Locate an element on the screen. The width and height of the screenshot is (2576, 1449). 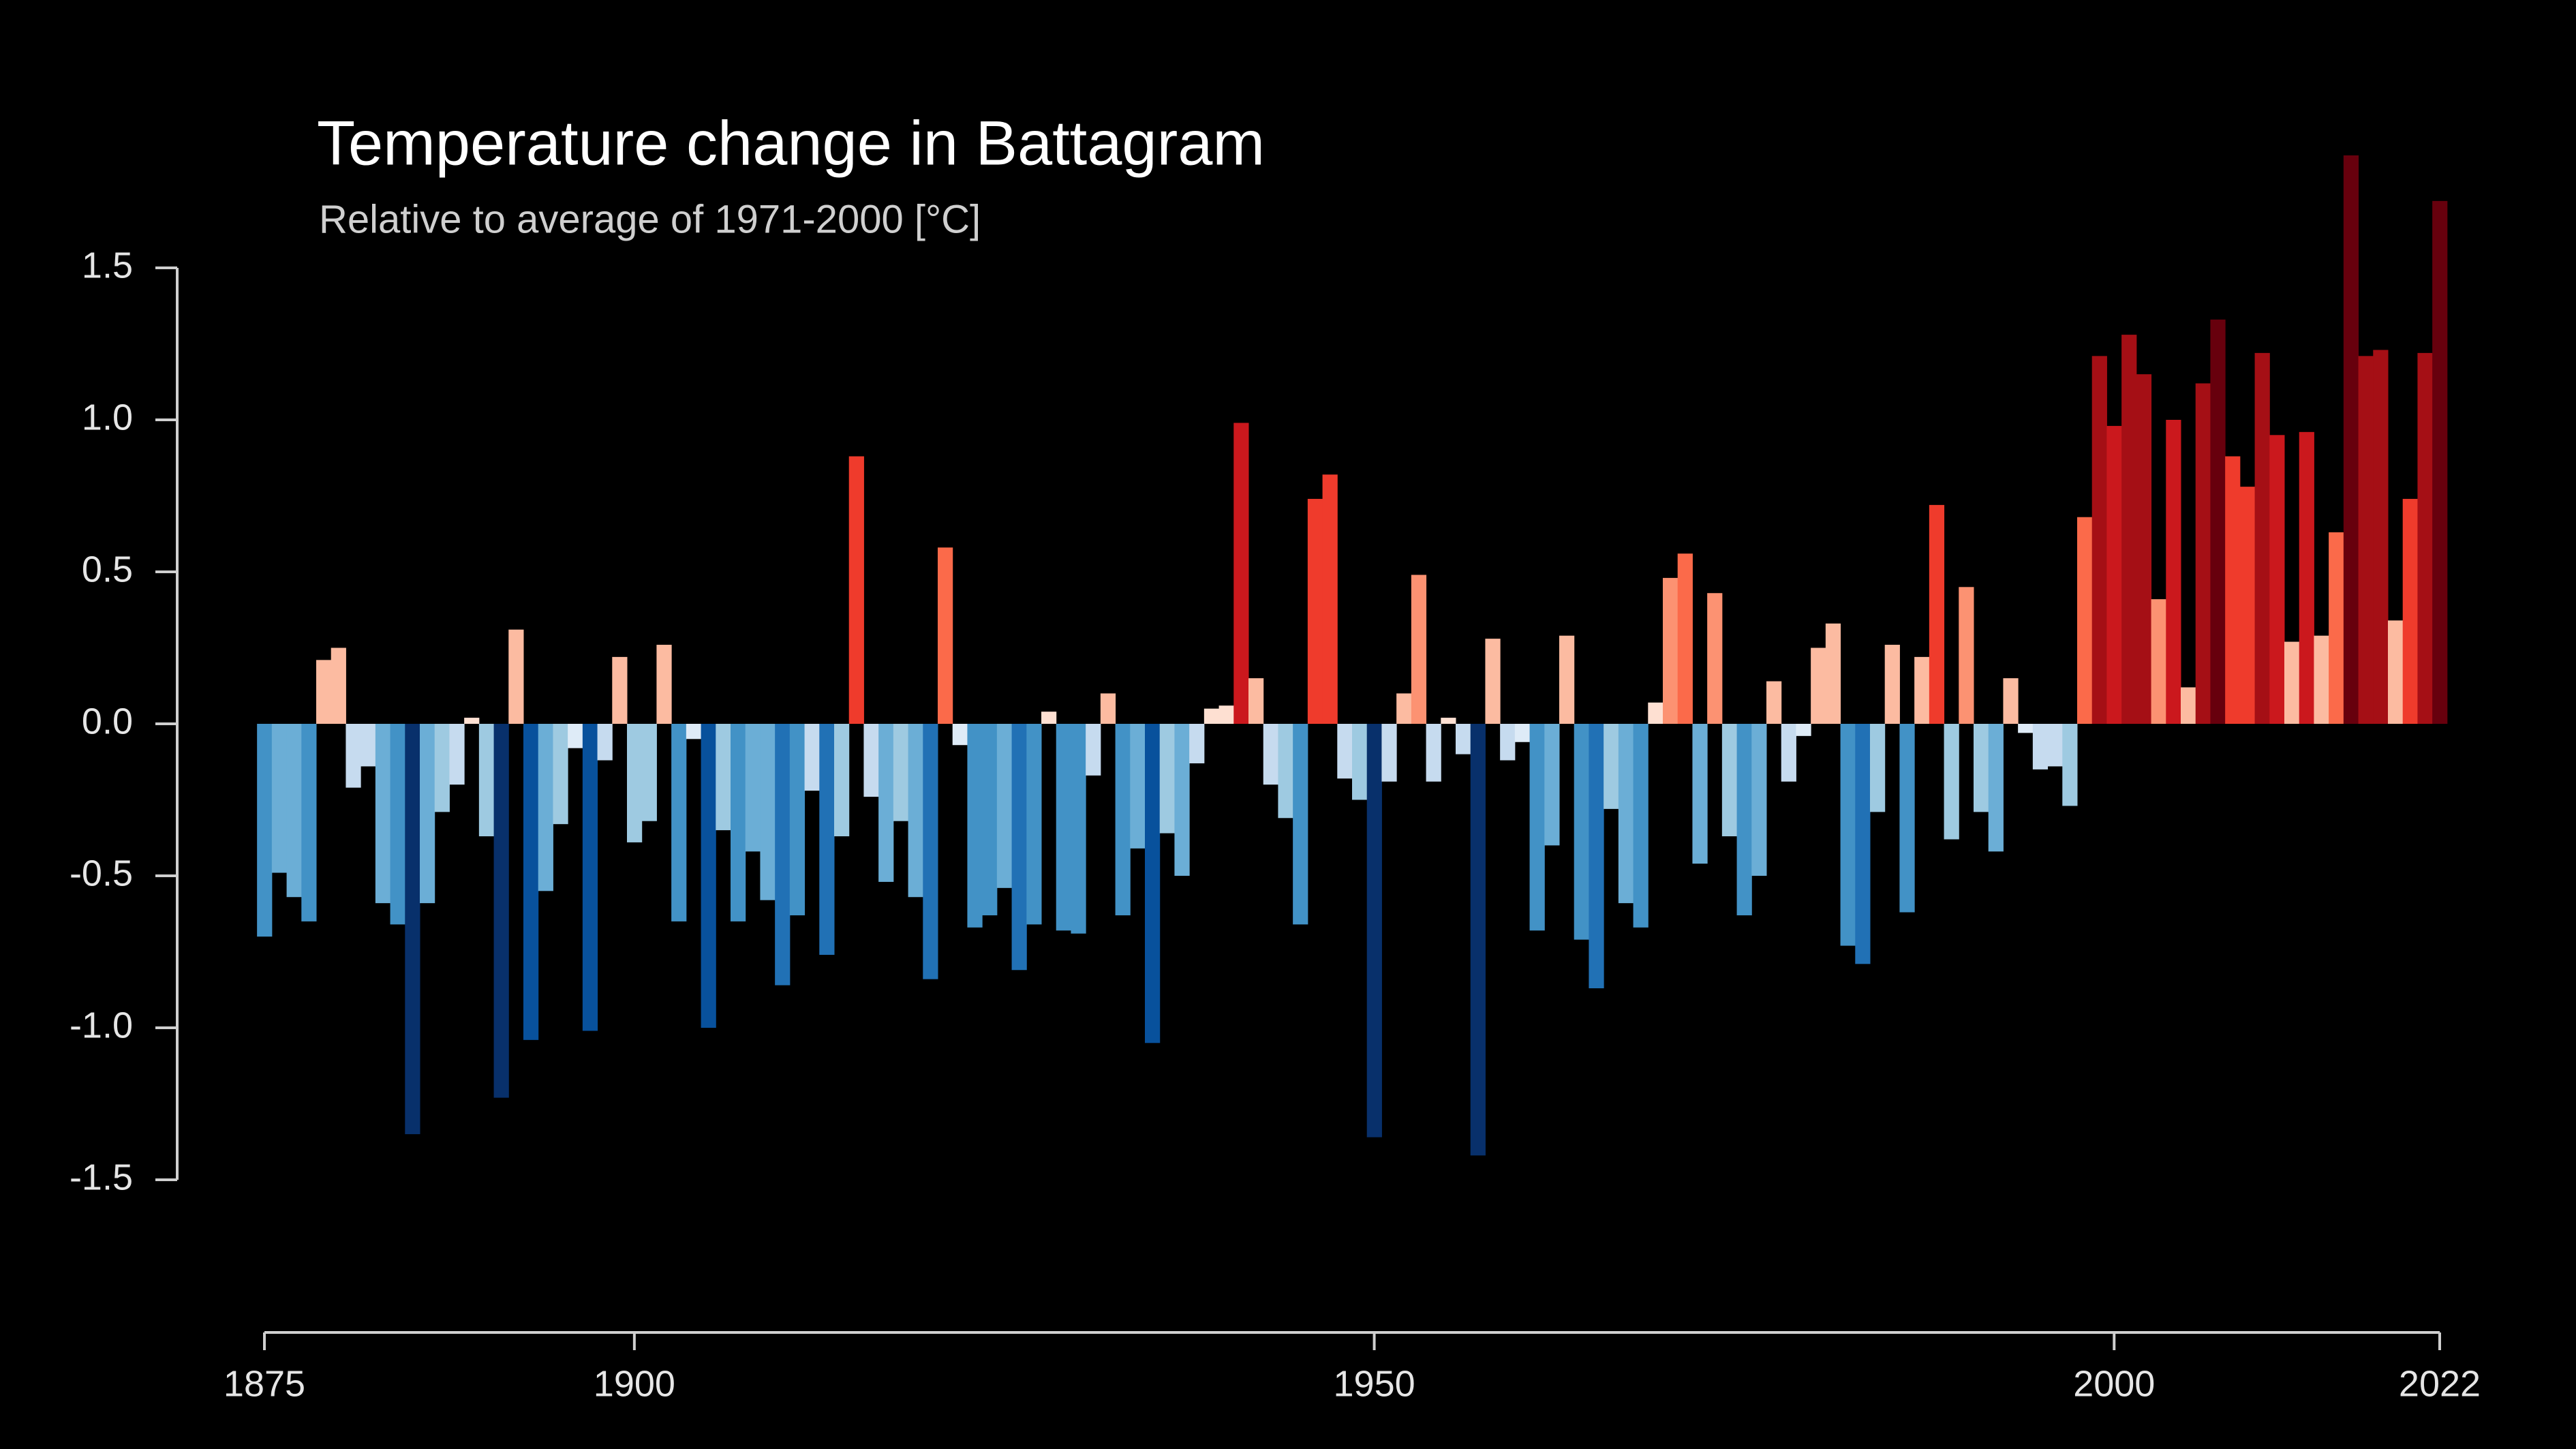
x-tick-label: 1900 is located at coordinates (634, 1383).